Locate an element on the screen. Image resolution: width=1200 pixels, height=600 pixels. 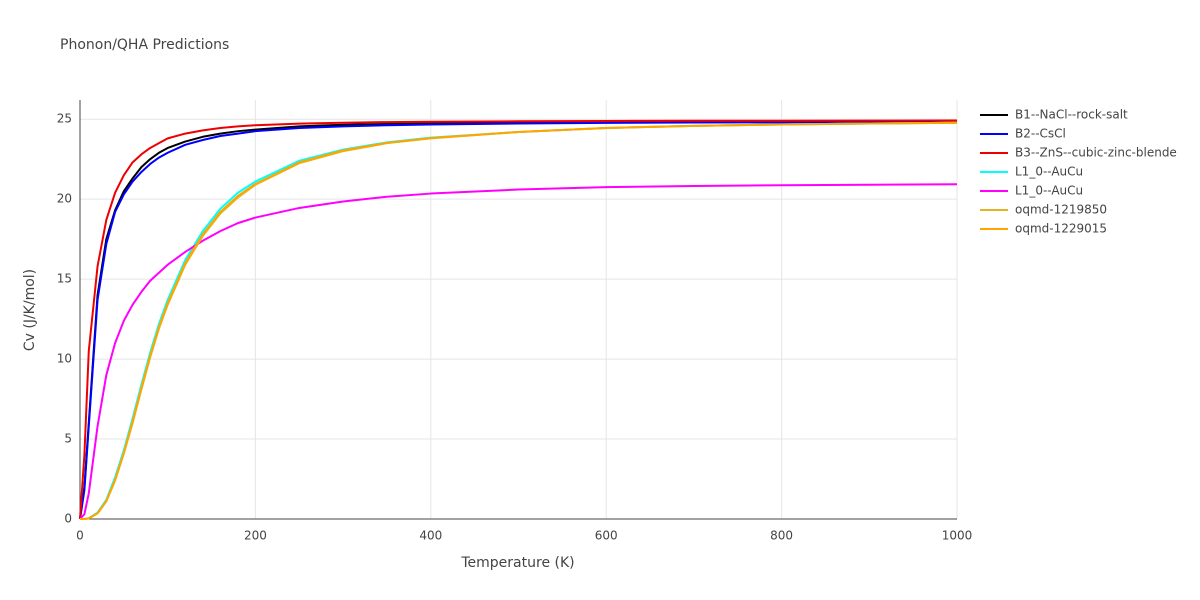
legend-label: B3--ZnS--cubic-zinc-blende is located at coordinates (1096, 153).